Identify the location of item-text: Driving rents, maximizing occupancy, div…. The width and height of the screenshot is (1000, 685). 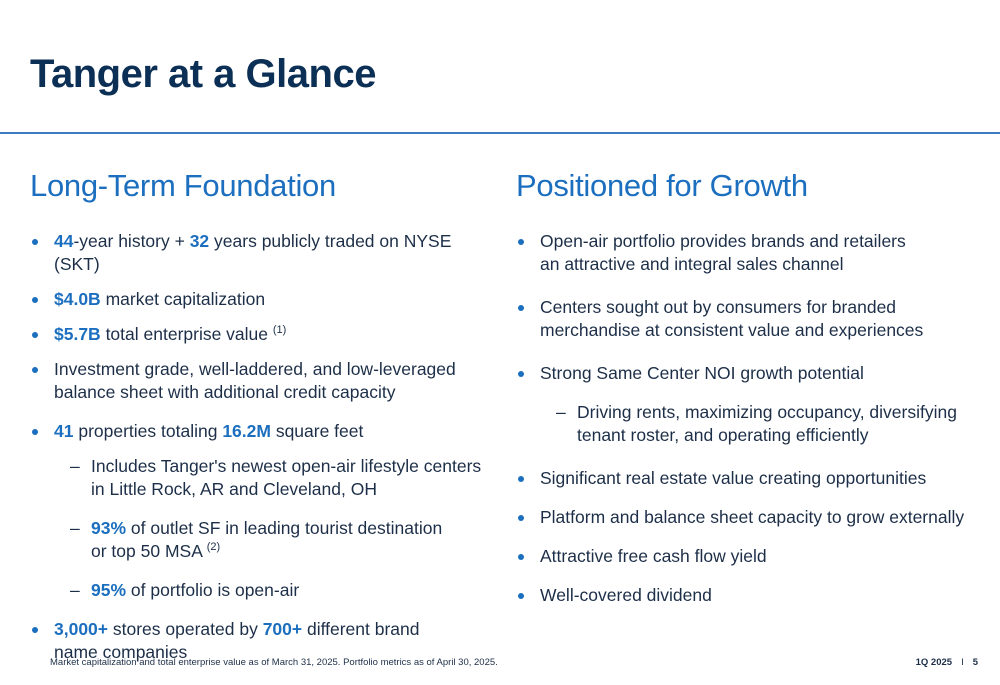
(767, 412).